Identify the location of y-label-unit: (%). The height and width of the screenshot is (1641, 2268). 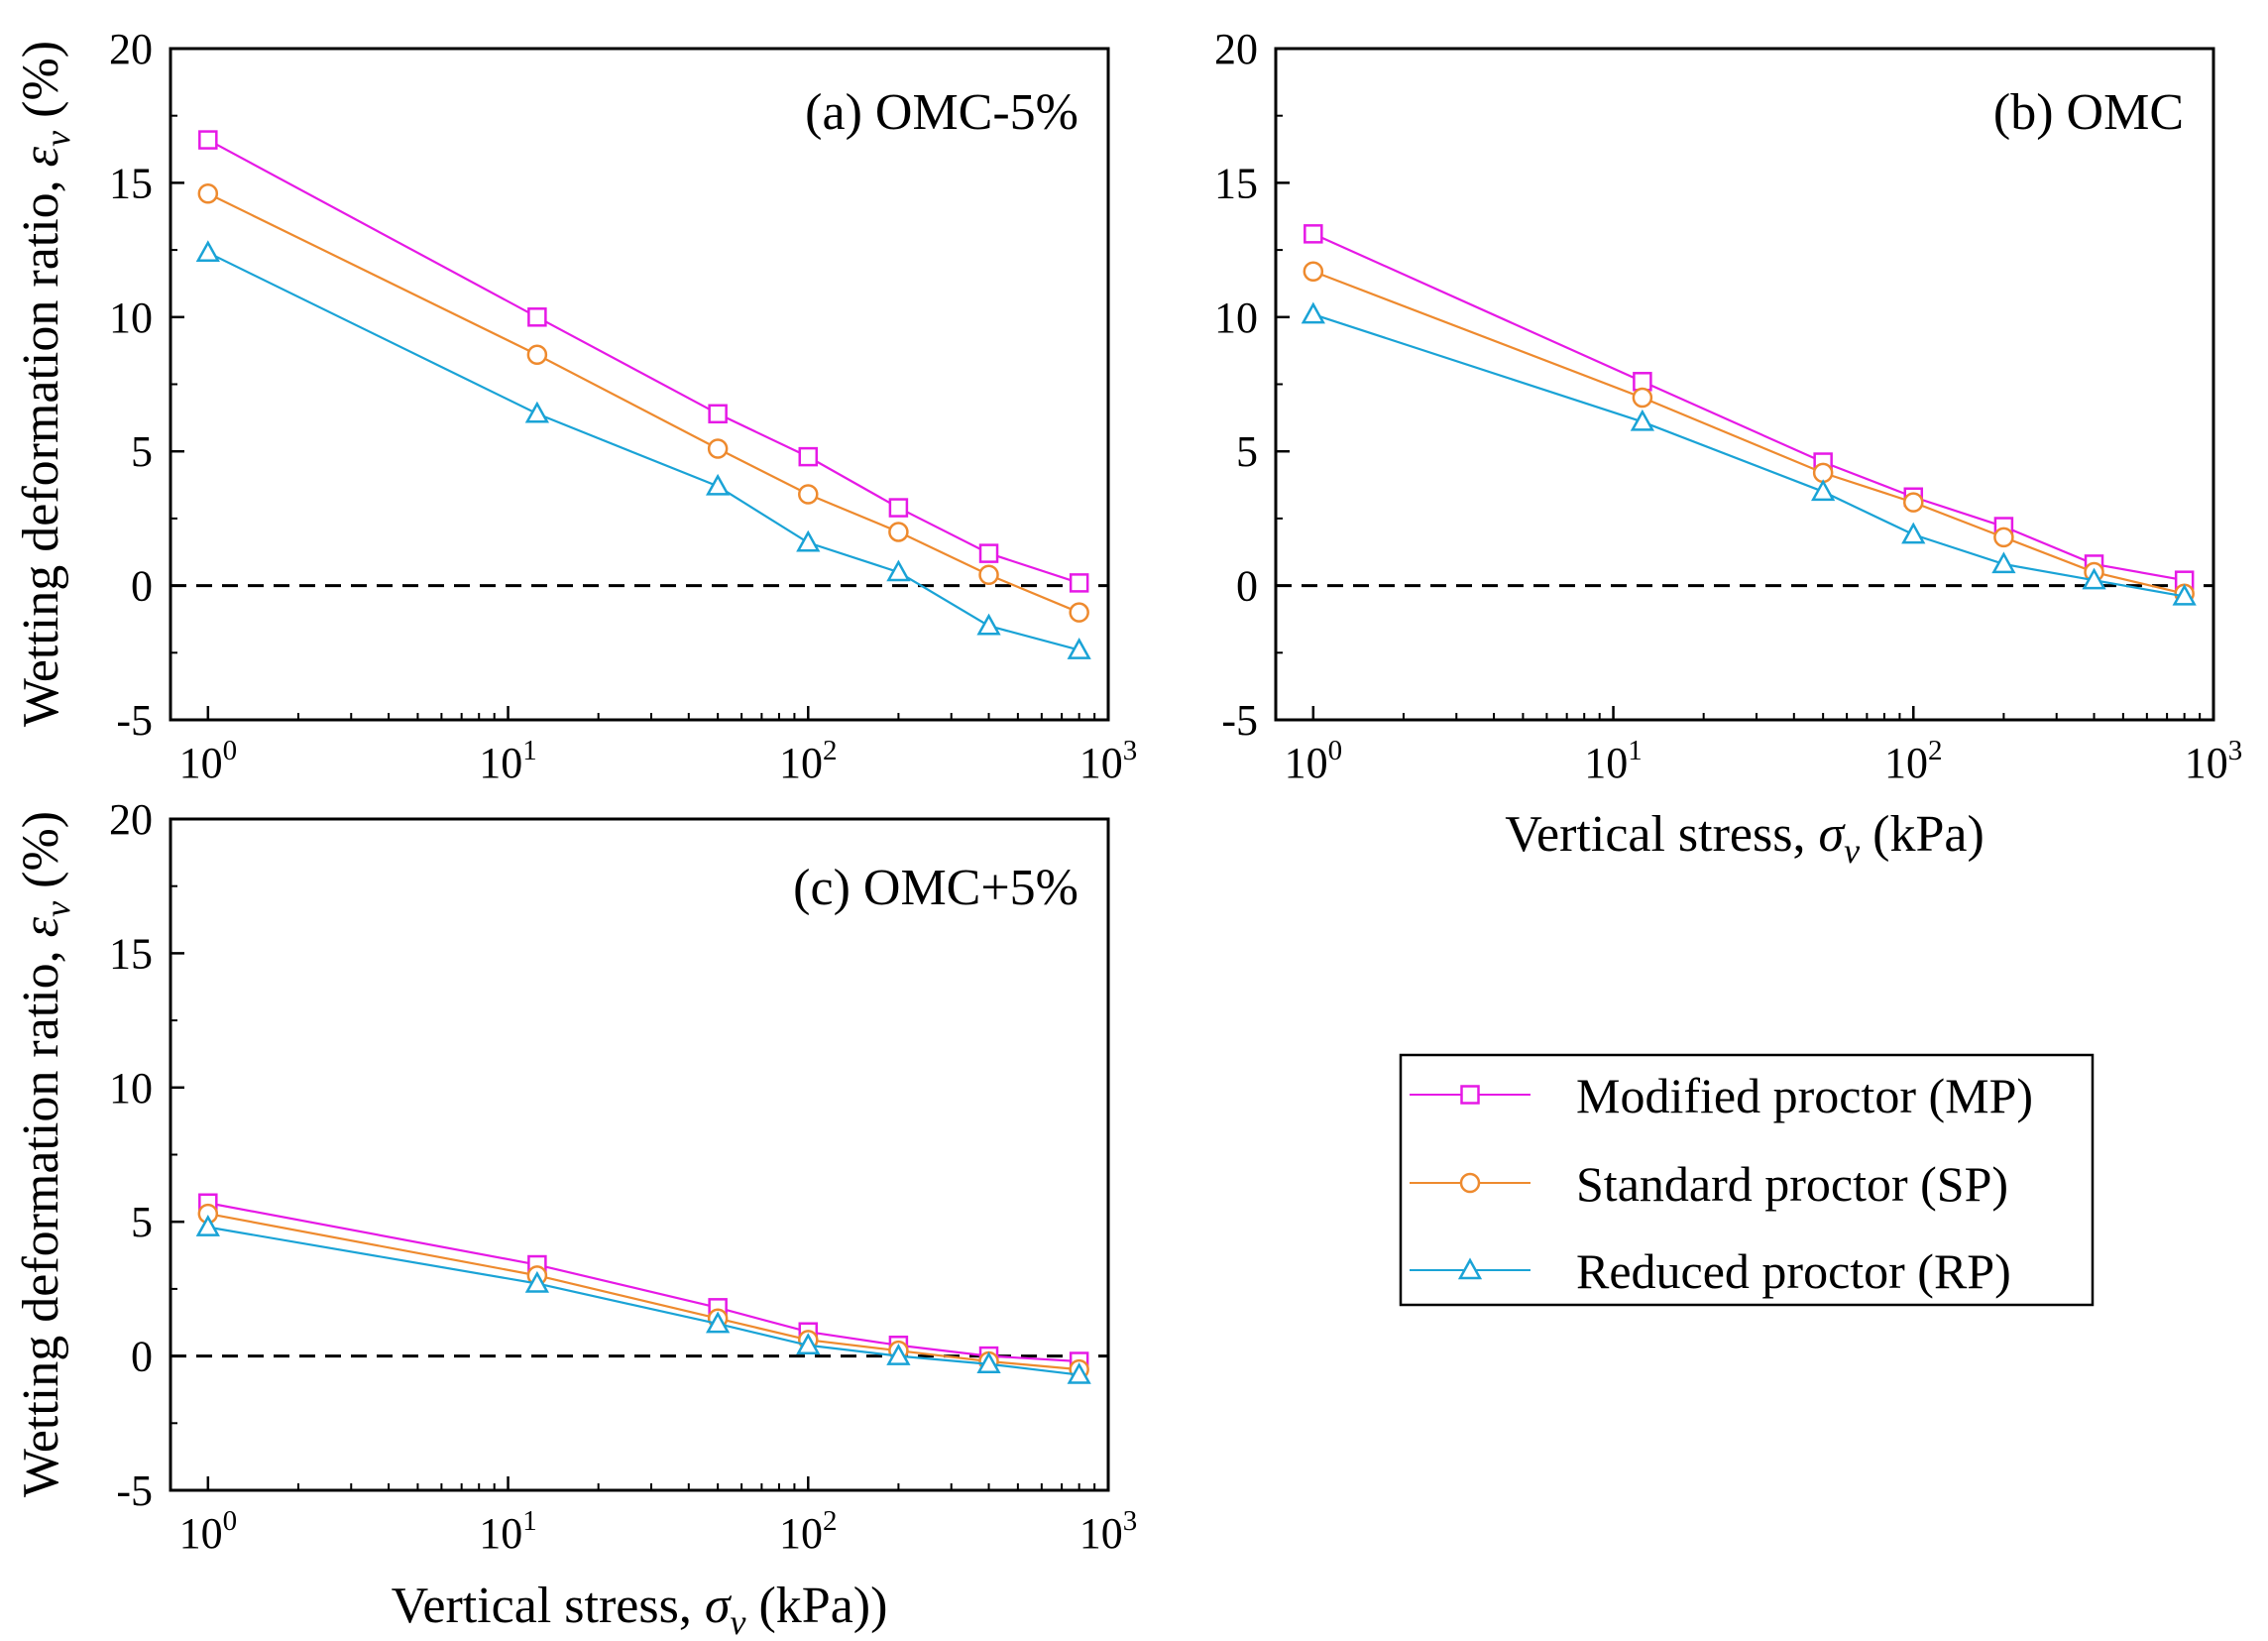
(41, 86).